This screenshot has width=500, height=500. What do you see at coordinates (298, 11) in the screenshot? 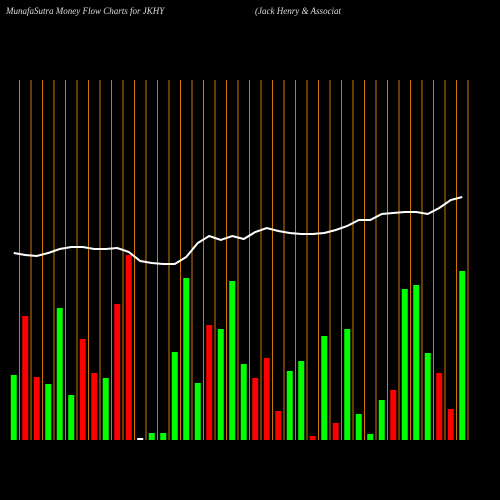
I see `chart-subtitle: (Jack Henry & Associat` at bounding box center [298, 11].